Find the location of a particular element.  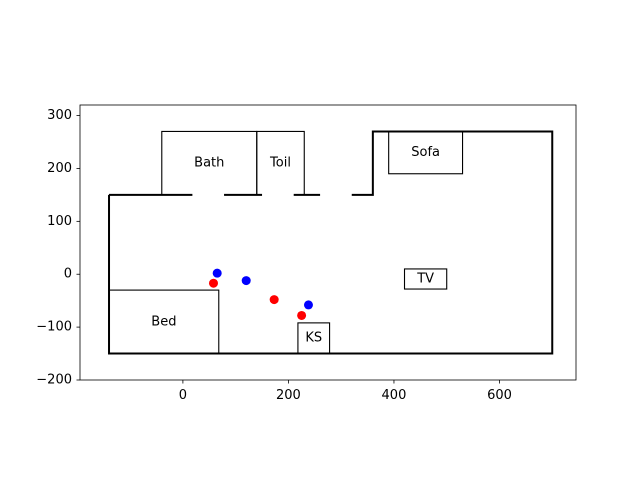

room-label-bath: Bath is located at coordinates (209, 163).